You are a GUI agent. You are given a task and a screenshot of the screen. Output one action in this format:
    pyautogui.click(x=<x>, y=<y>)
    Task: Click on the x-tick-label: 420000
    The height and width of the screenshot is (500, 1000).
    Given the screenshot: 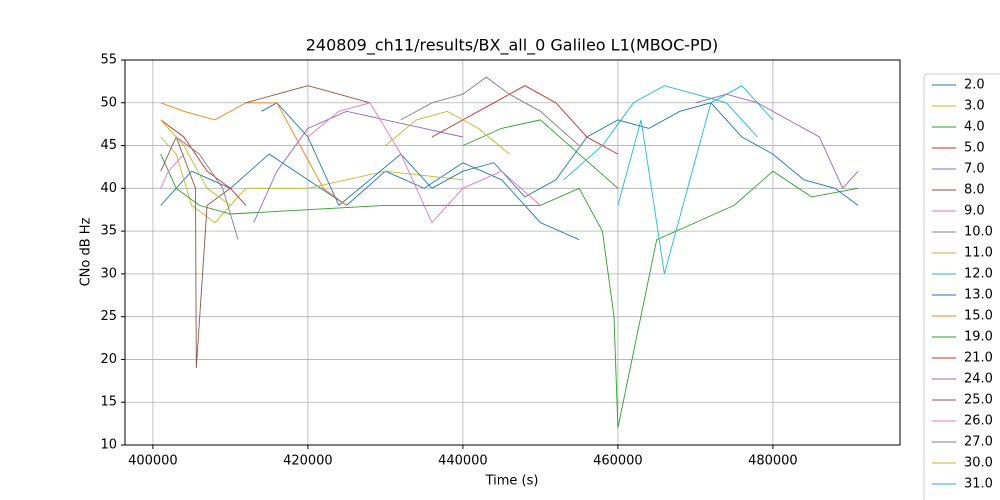 What is the action you would take?
    pyautogui.click(x=308, y=461)
    